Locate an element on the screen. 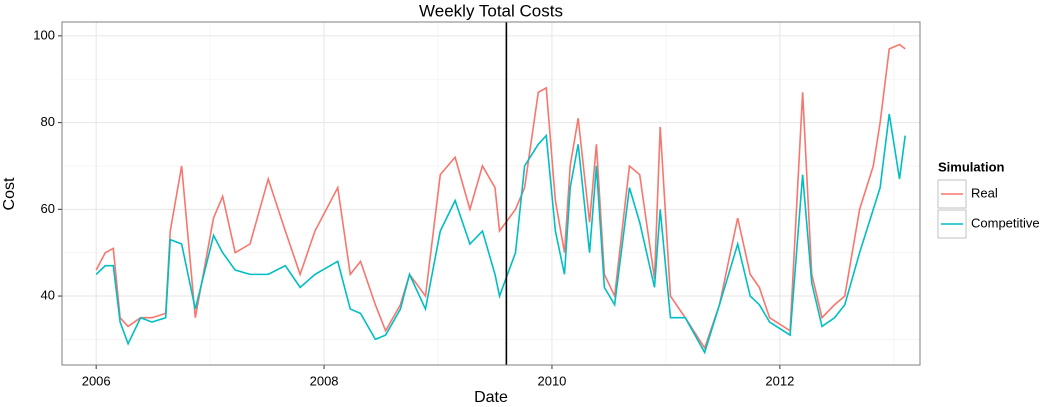 The image size is (1050, 407). x-tick-label: 2012 is located at coordinates (779, 380).